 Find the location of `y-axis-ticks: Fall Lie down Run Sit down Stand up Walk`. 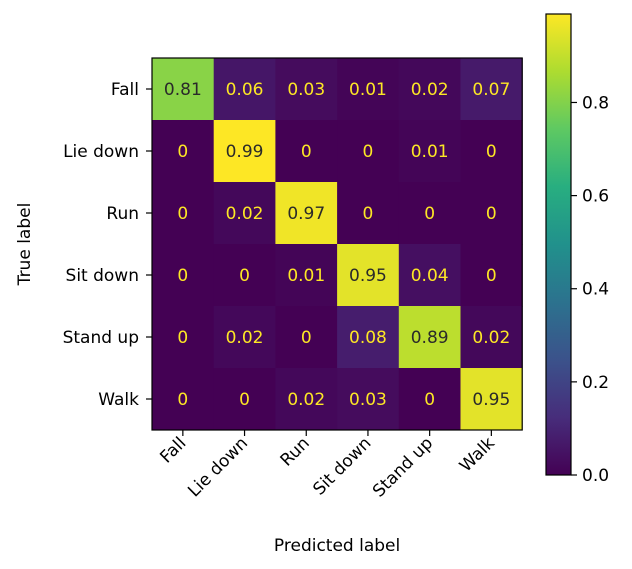

y-axis-ticks: Fall Lie down Run Sit down Stand up Walk is located at coordinates (107, 245).